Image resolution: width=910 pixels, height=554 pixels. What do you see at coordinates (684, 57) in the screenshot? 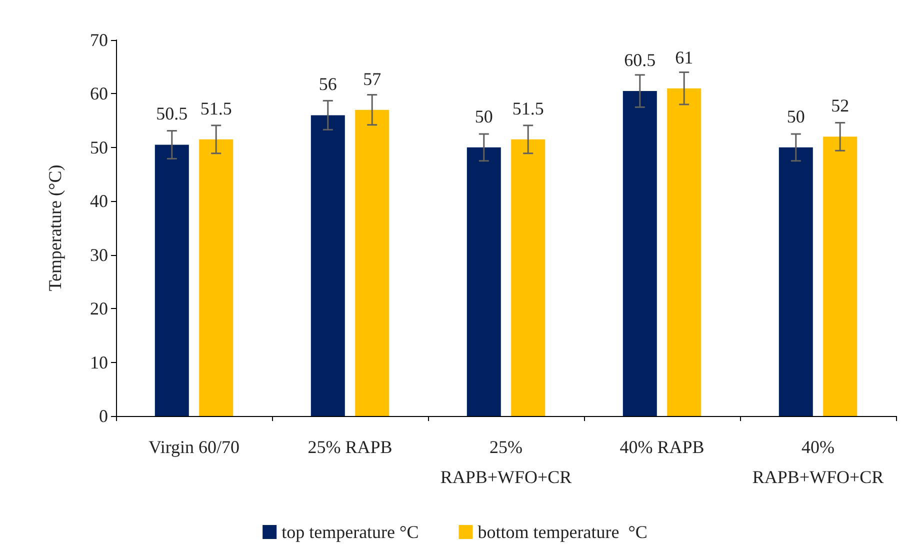
I see `data-label: 61` at bounding box center [684, 57].